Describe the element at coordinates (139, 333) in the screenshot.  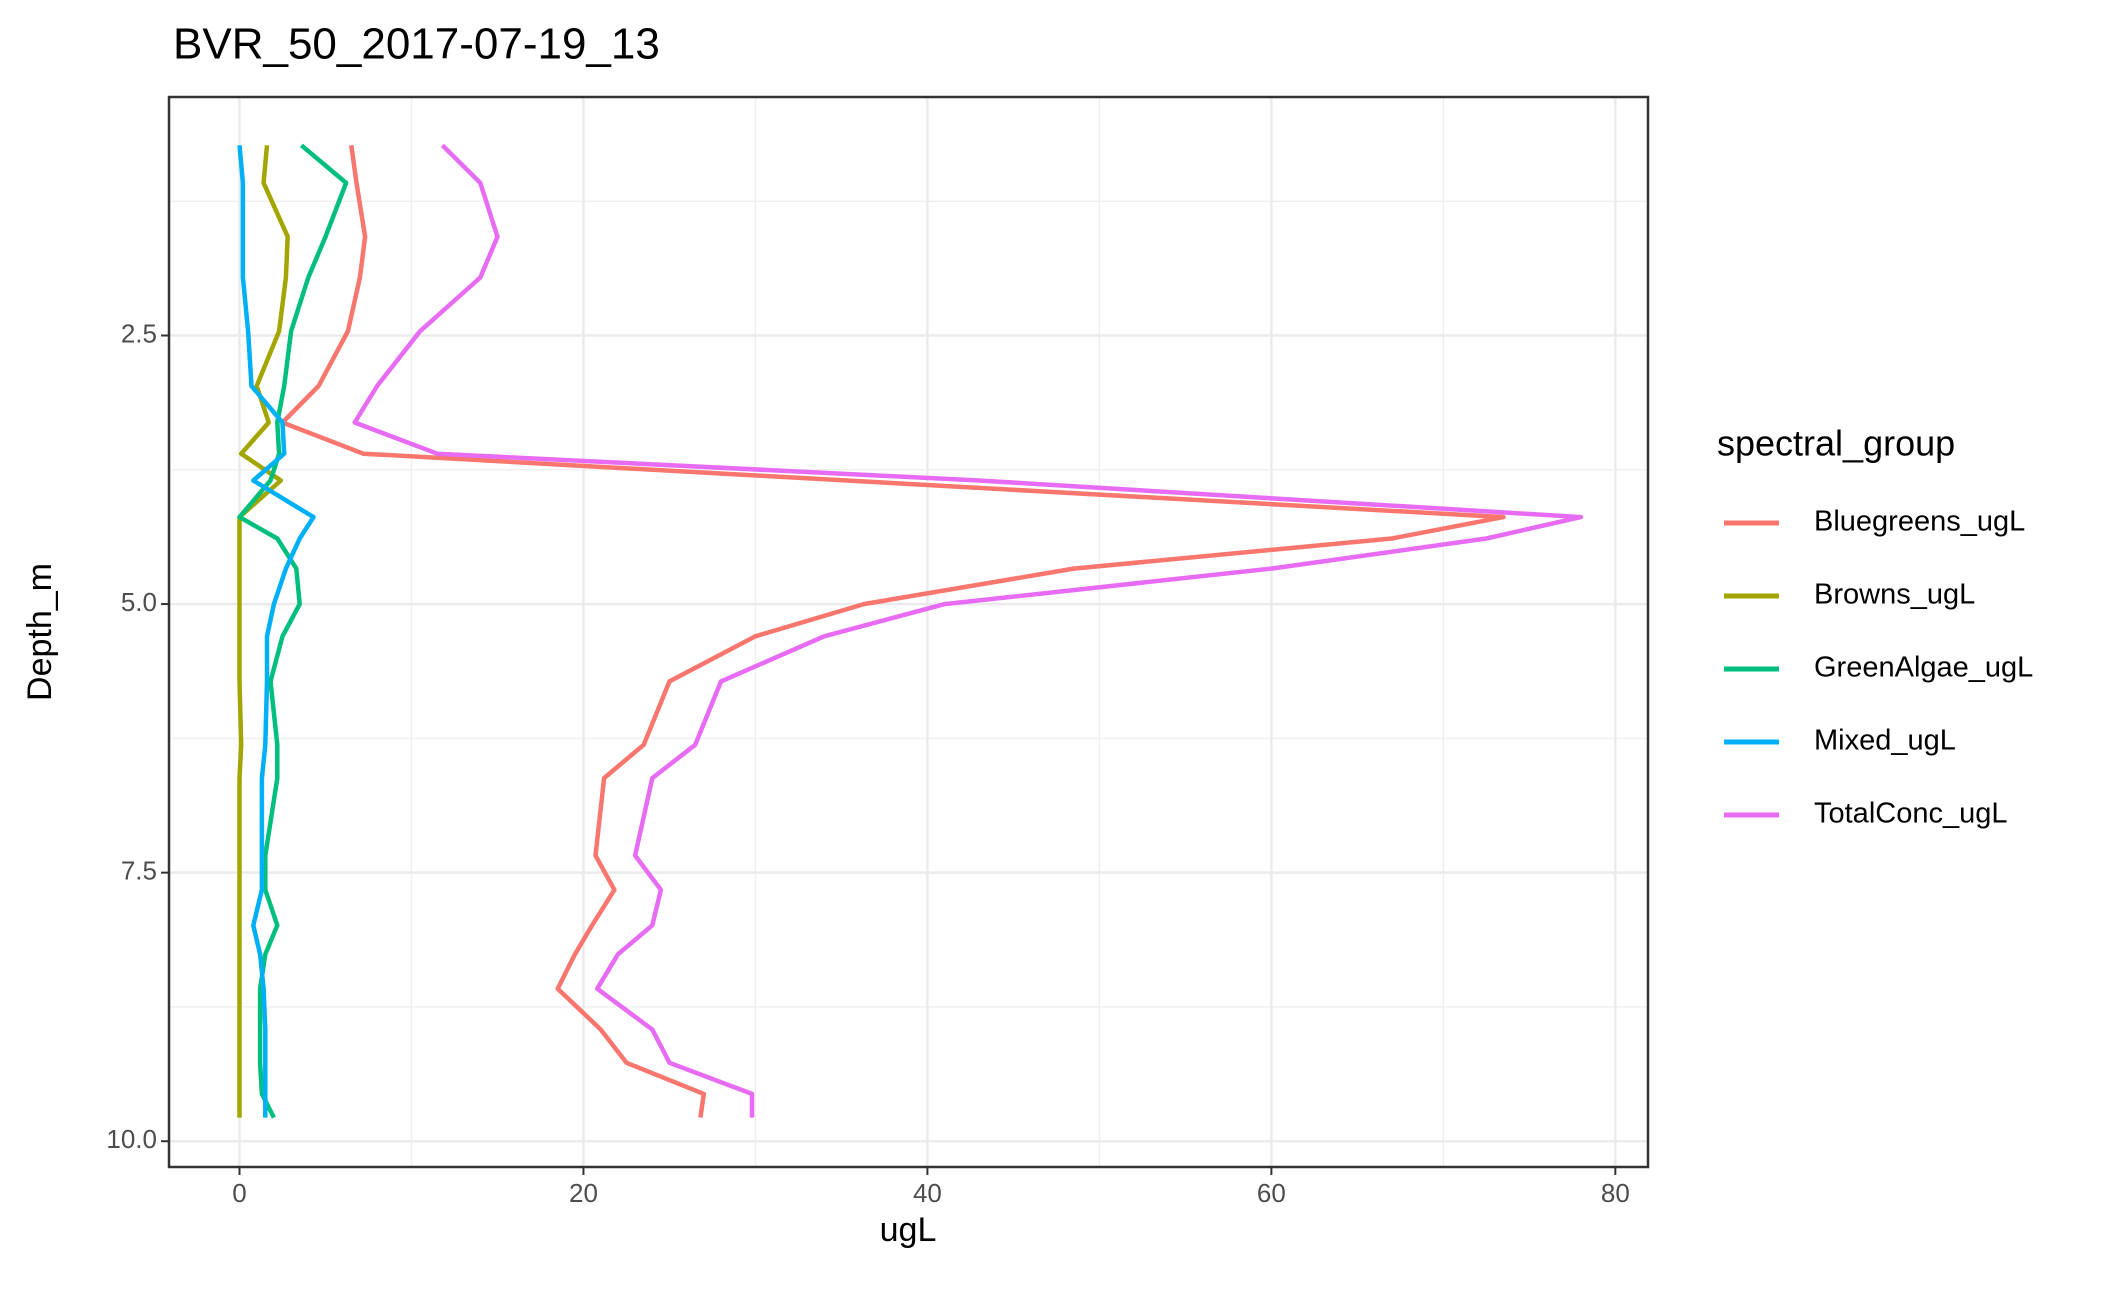
I see `y-tick-label: 2.5` at that location.